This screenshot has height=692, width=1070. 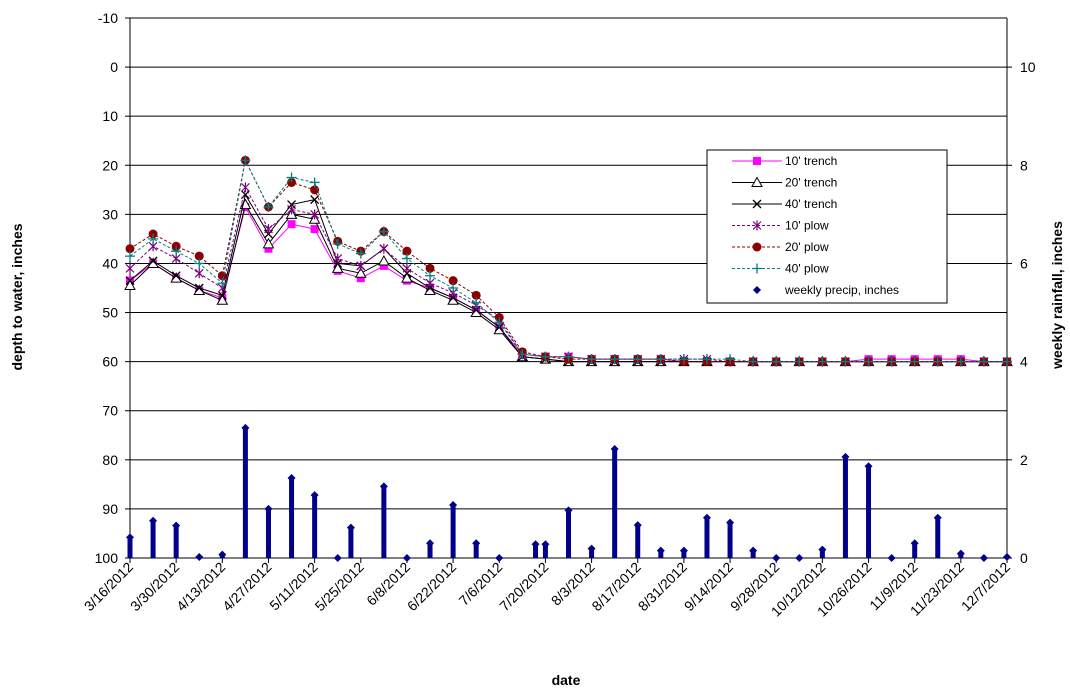 What do you see at coordinates (17, 296) in the screenshot?
I see `y-axis-title: depth to water, inches` at bounding box center [17, 296].